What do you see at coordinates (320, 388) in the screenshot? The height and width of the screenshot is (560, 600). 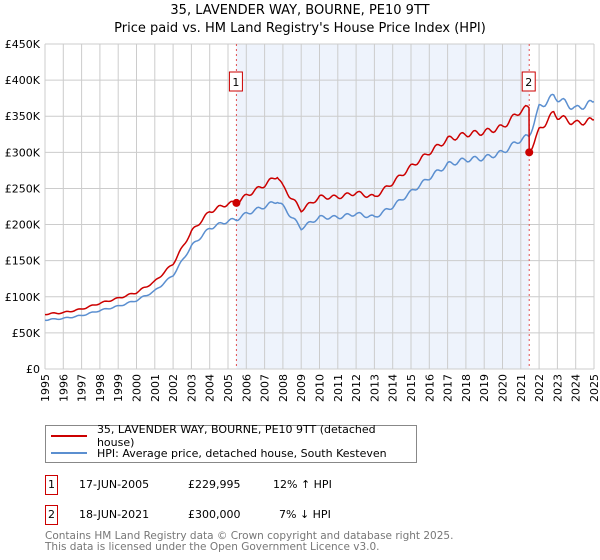 I see `x-tick-label: 2010` at bounding box center [320, 388].